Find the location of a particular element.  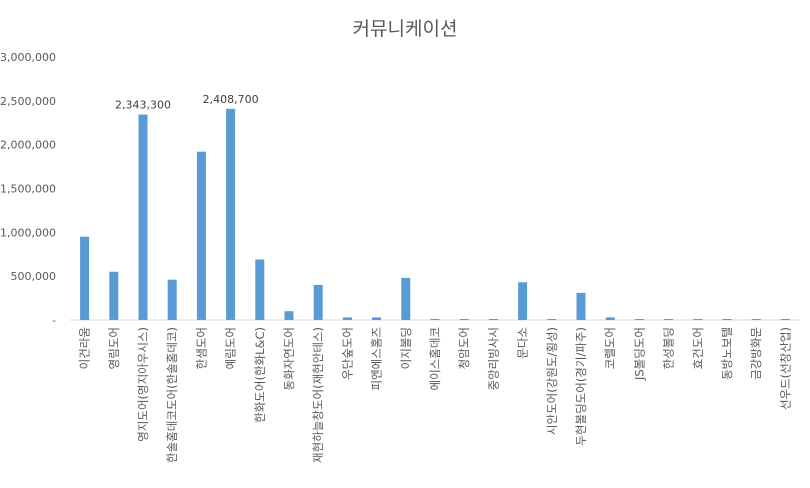

x-tick-label: 우단숲도어 is located at coordinates (347, 353).